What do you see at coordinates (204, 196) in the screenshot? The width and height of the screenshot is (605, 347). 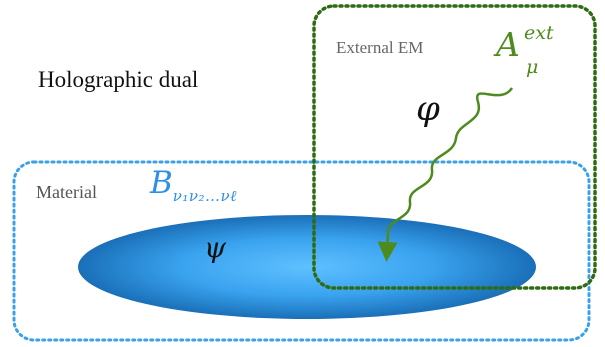 I see `material-tensor-indices: ν₁ν₂…νℓ` at bounding box center [204, 196].